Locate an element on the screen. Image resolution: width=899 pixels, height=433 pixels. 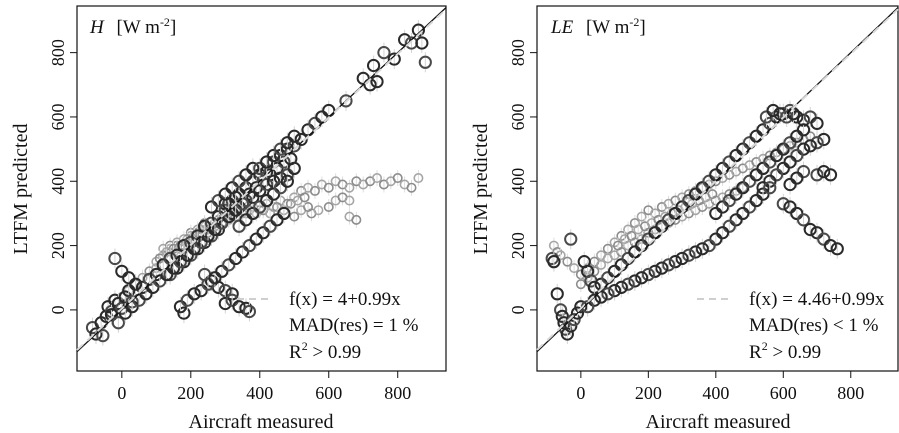
legend-fit-label: f(x) = 4.46+0.99x is located at coordinates (817, 299).